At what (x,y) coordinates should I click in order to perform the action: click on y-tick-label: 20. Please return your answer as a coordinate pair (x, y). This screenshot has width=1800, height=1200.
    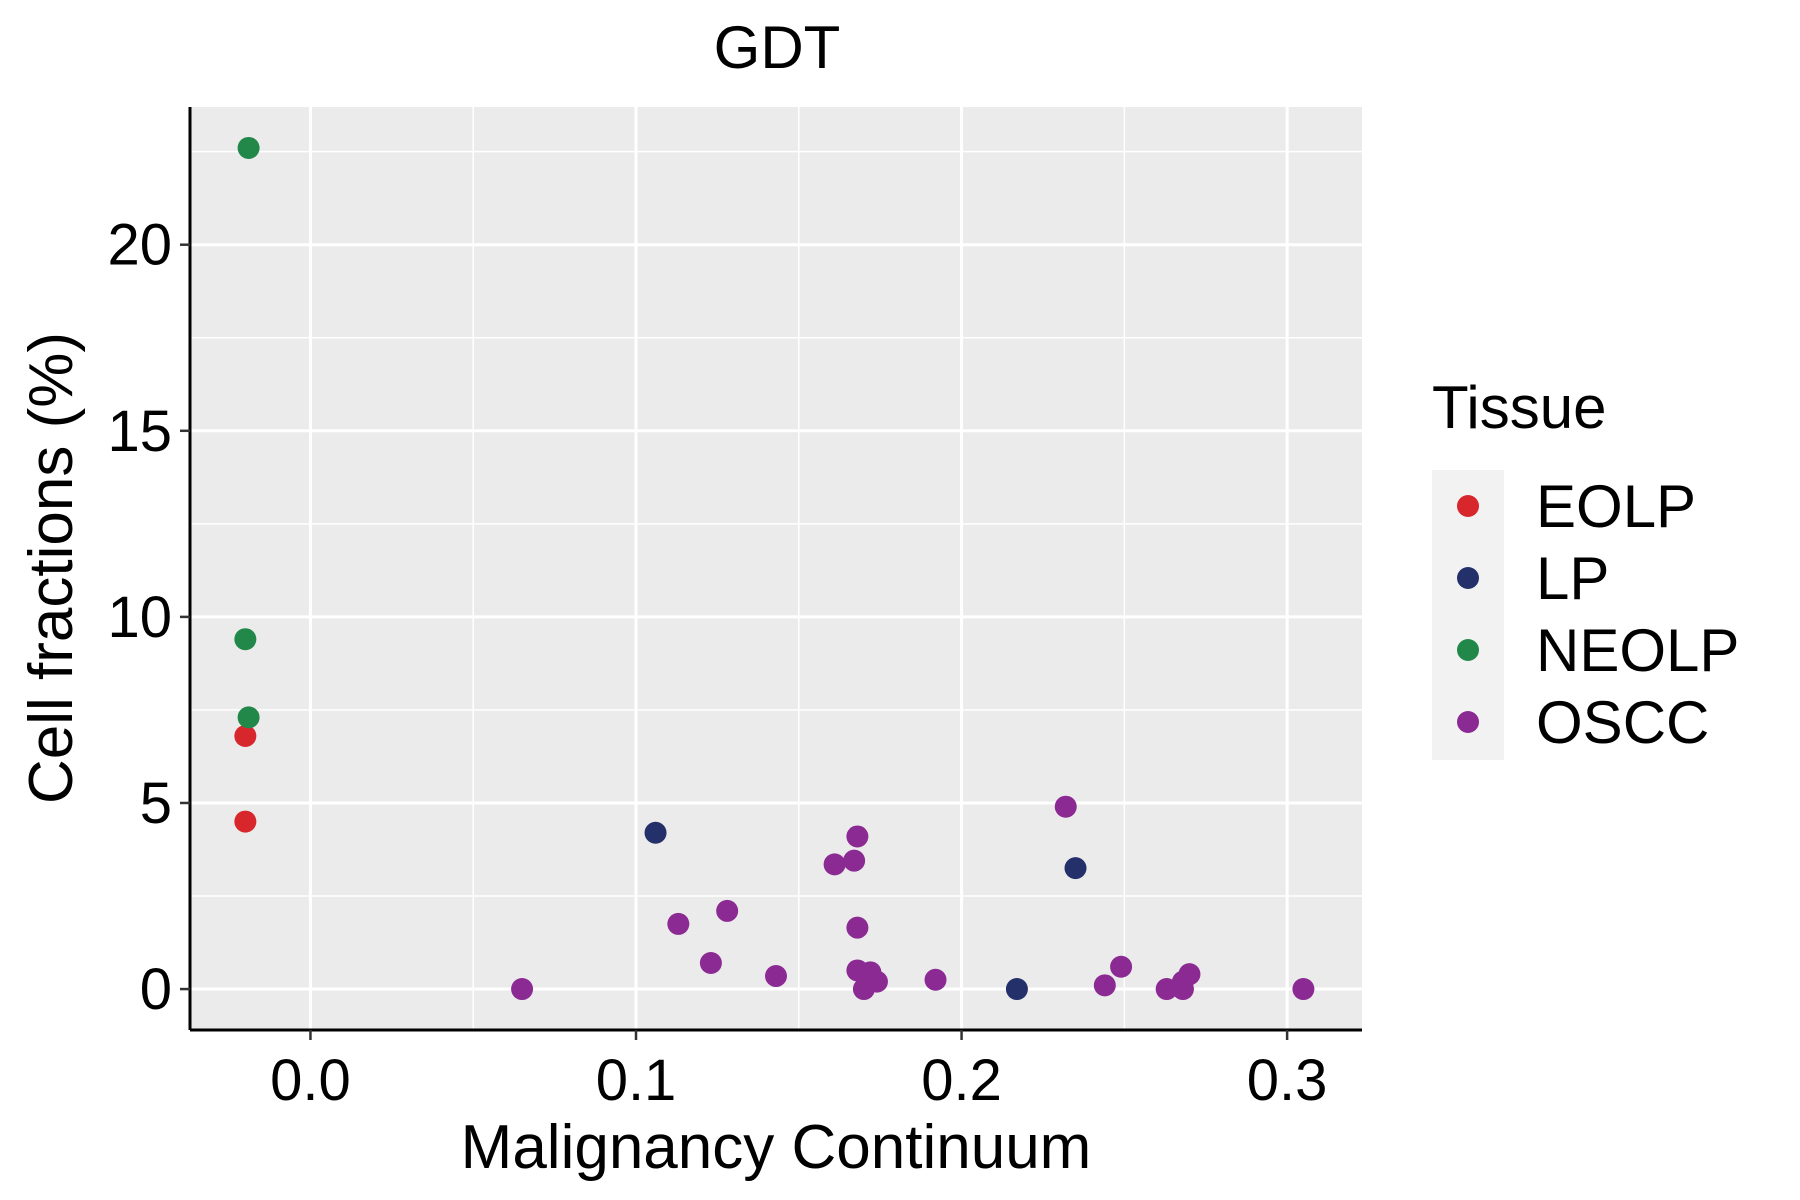
    Looking at the image, I should click on (139, 245).